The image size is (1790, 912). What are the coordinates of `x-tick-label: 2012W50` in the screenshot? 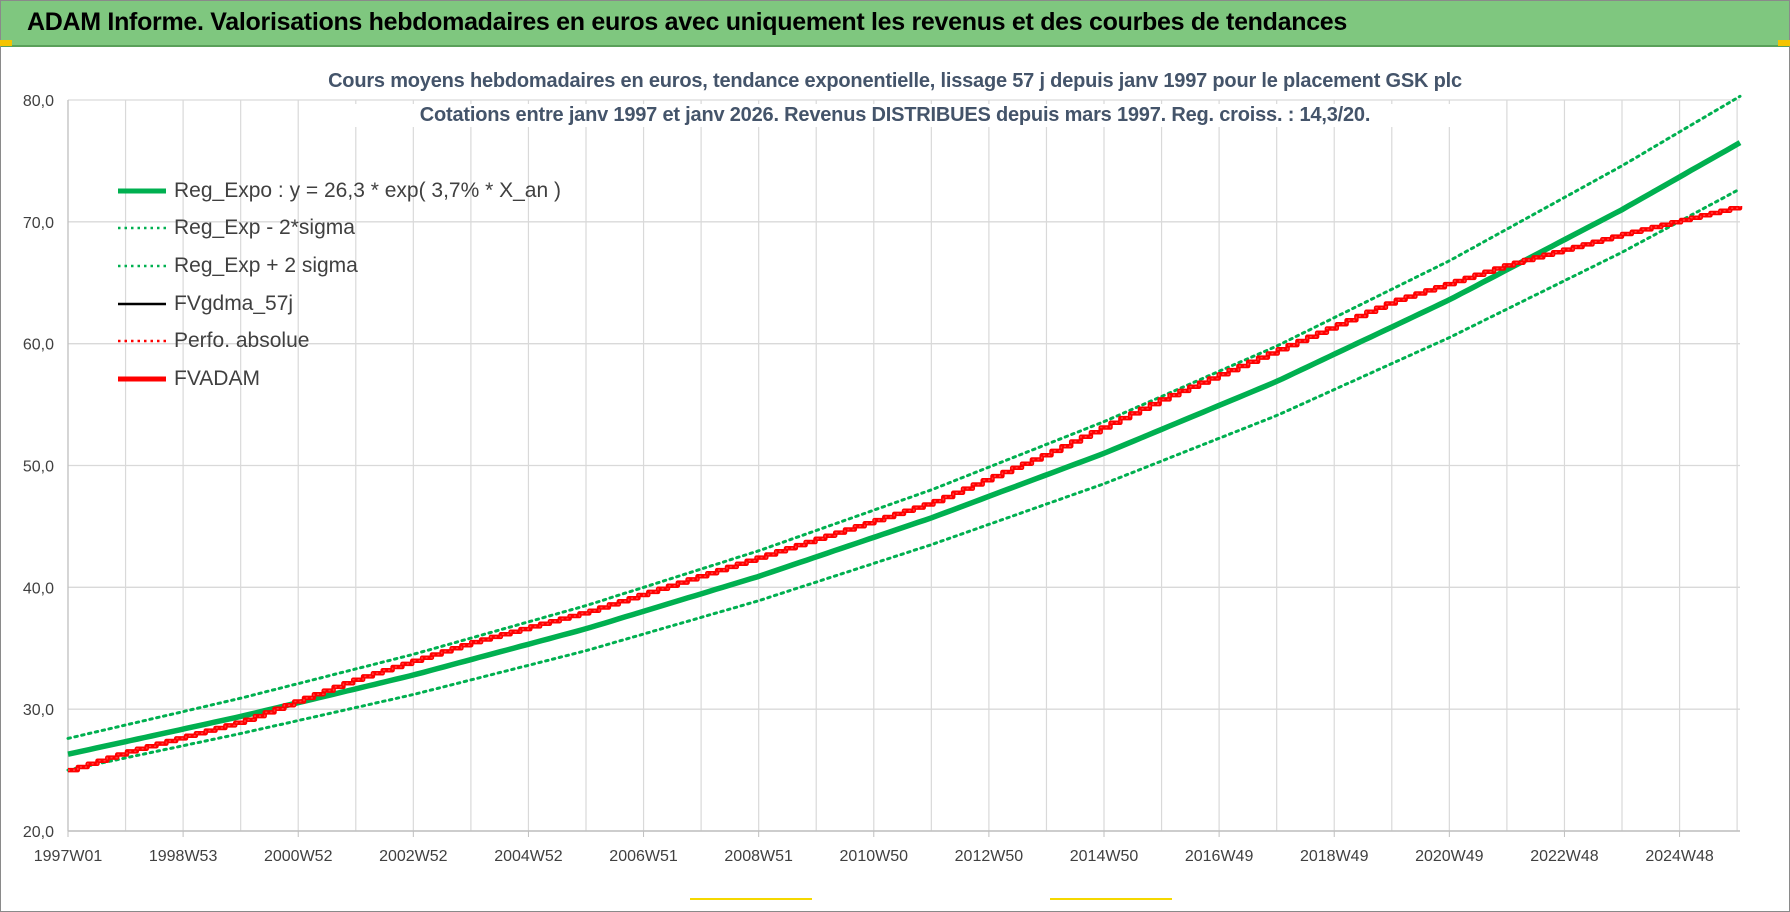 It's located at (989, 856).